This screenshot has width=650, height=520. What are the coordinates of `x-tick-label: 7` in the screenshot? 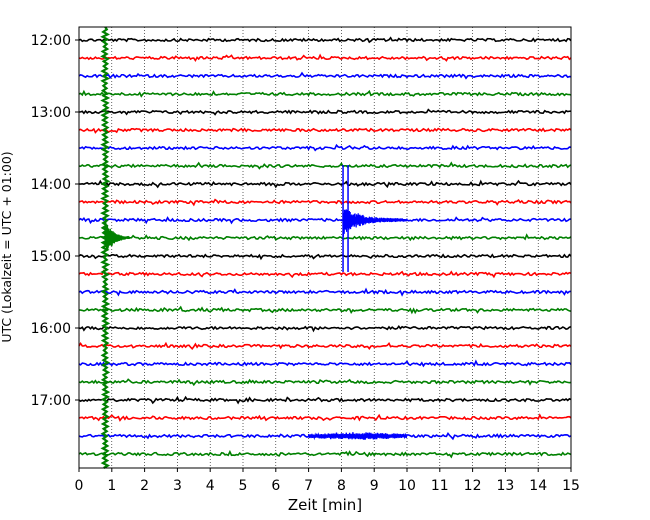 It's located at (308, 486).